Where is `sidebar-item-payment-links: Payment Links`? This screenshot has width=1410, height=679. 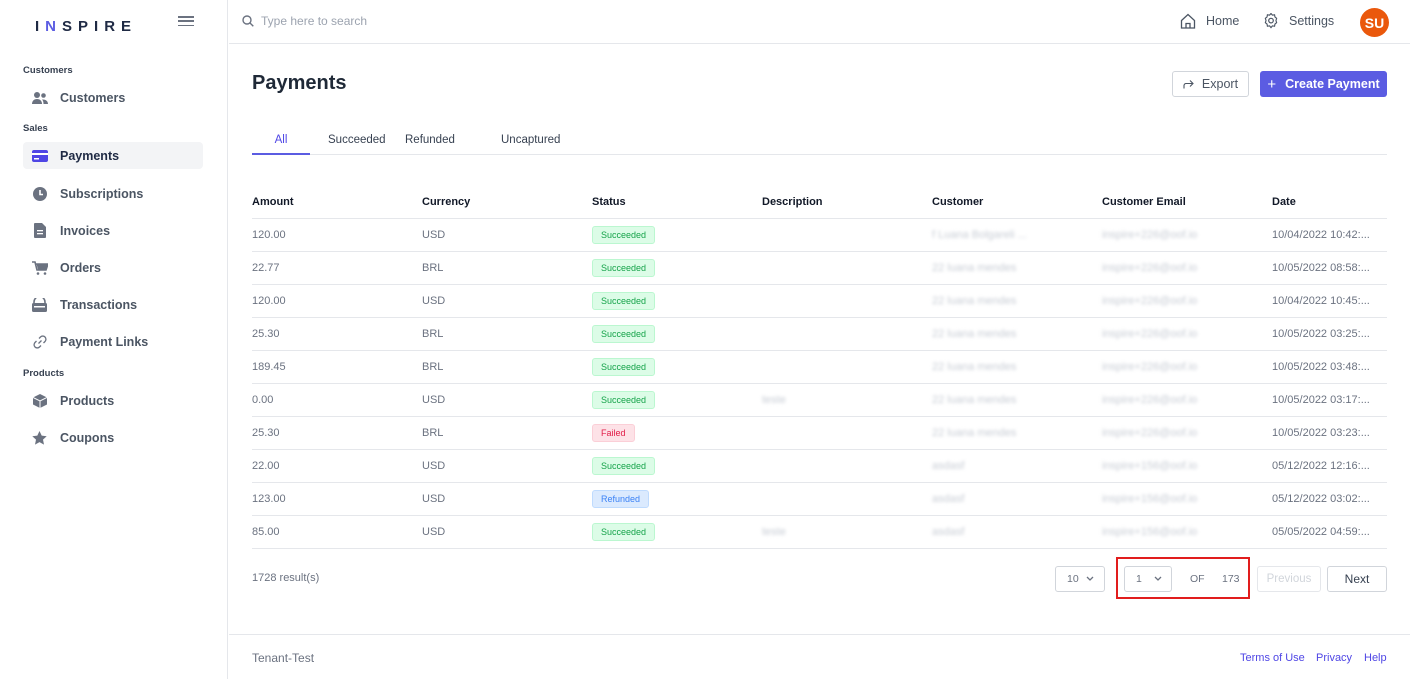
sidebar-item-payment-links: Payment Links is located at coordinates (113, 341).